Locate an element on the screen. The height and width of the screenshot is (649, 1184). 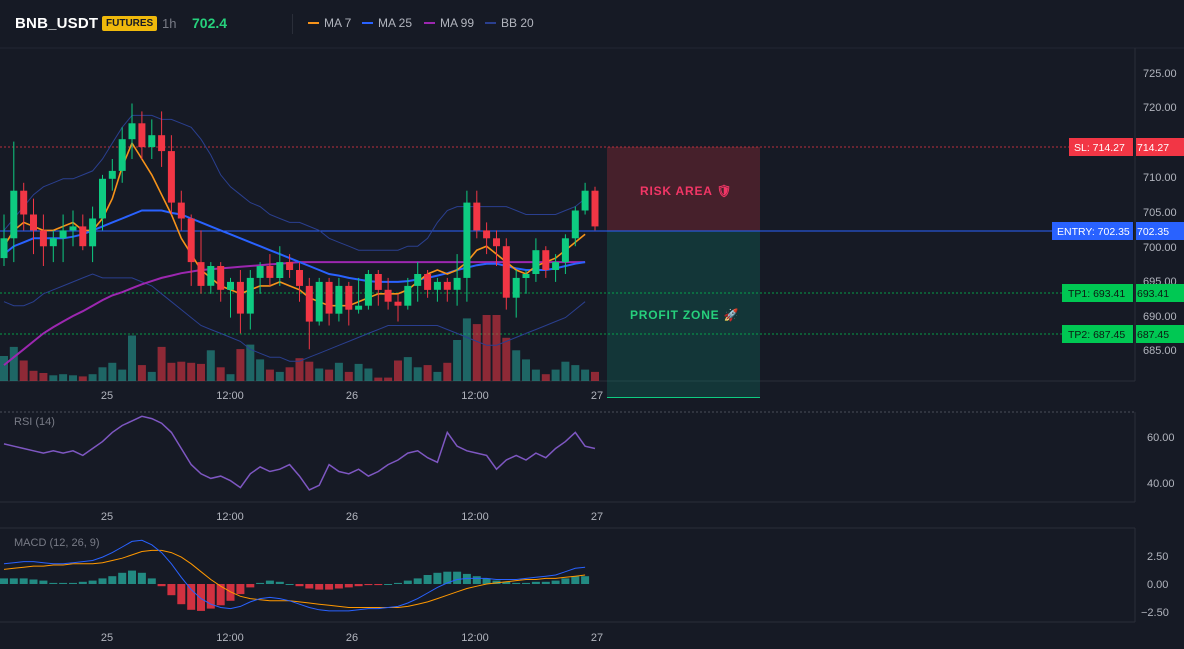
bb-upper-line is located at coordinates (294, 182).